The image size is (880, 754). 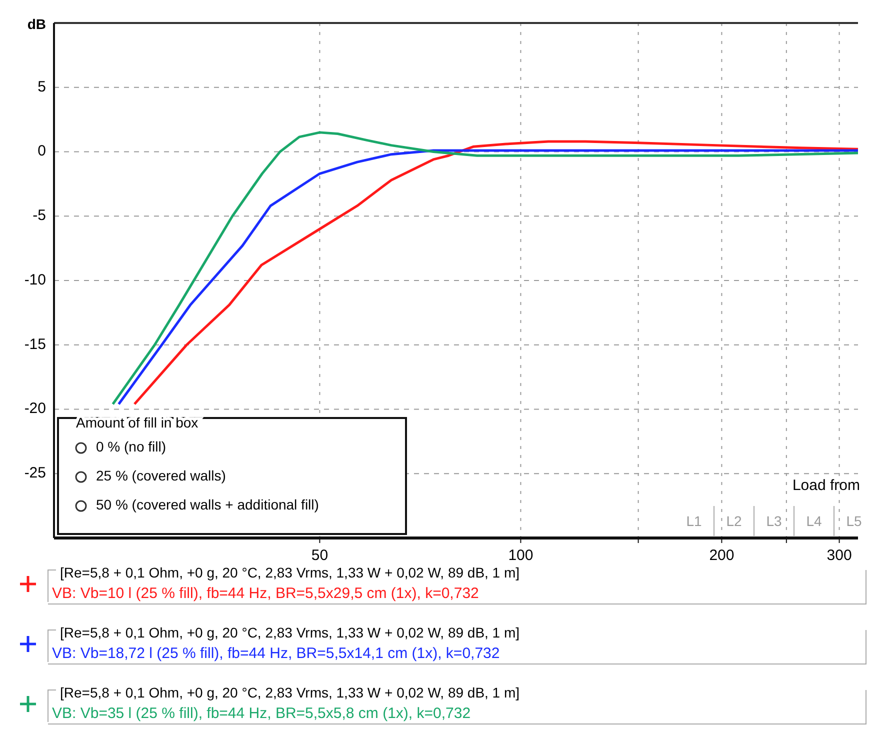 What do you see at coordinates (854, 521) in the screenshot?
I see `annotation: L5` at bounding box center [854, 521].